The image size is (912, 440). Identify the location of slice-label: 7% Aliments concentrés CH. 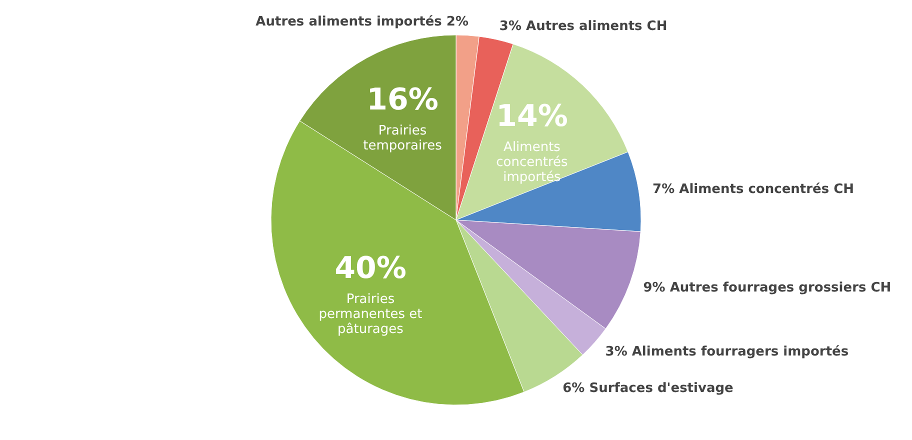
(753, 189).